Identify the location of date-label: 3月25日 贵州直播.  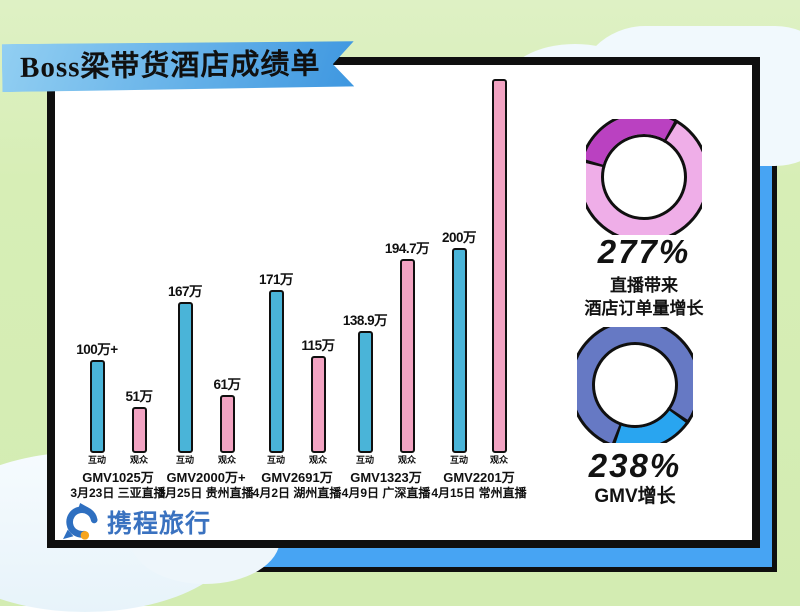
(206, 493).